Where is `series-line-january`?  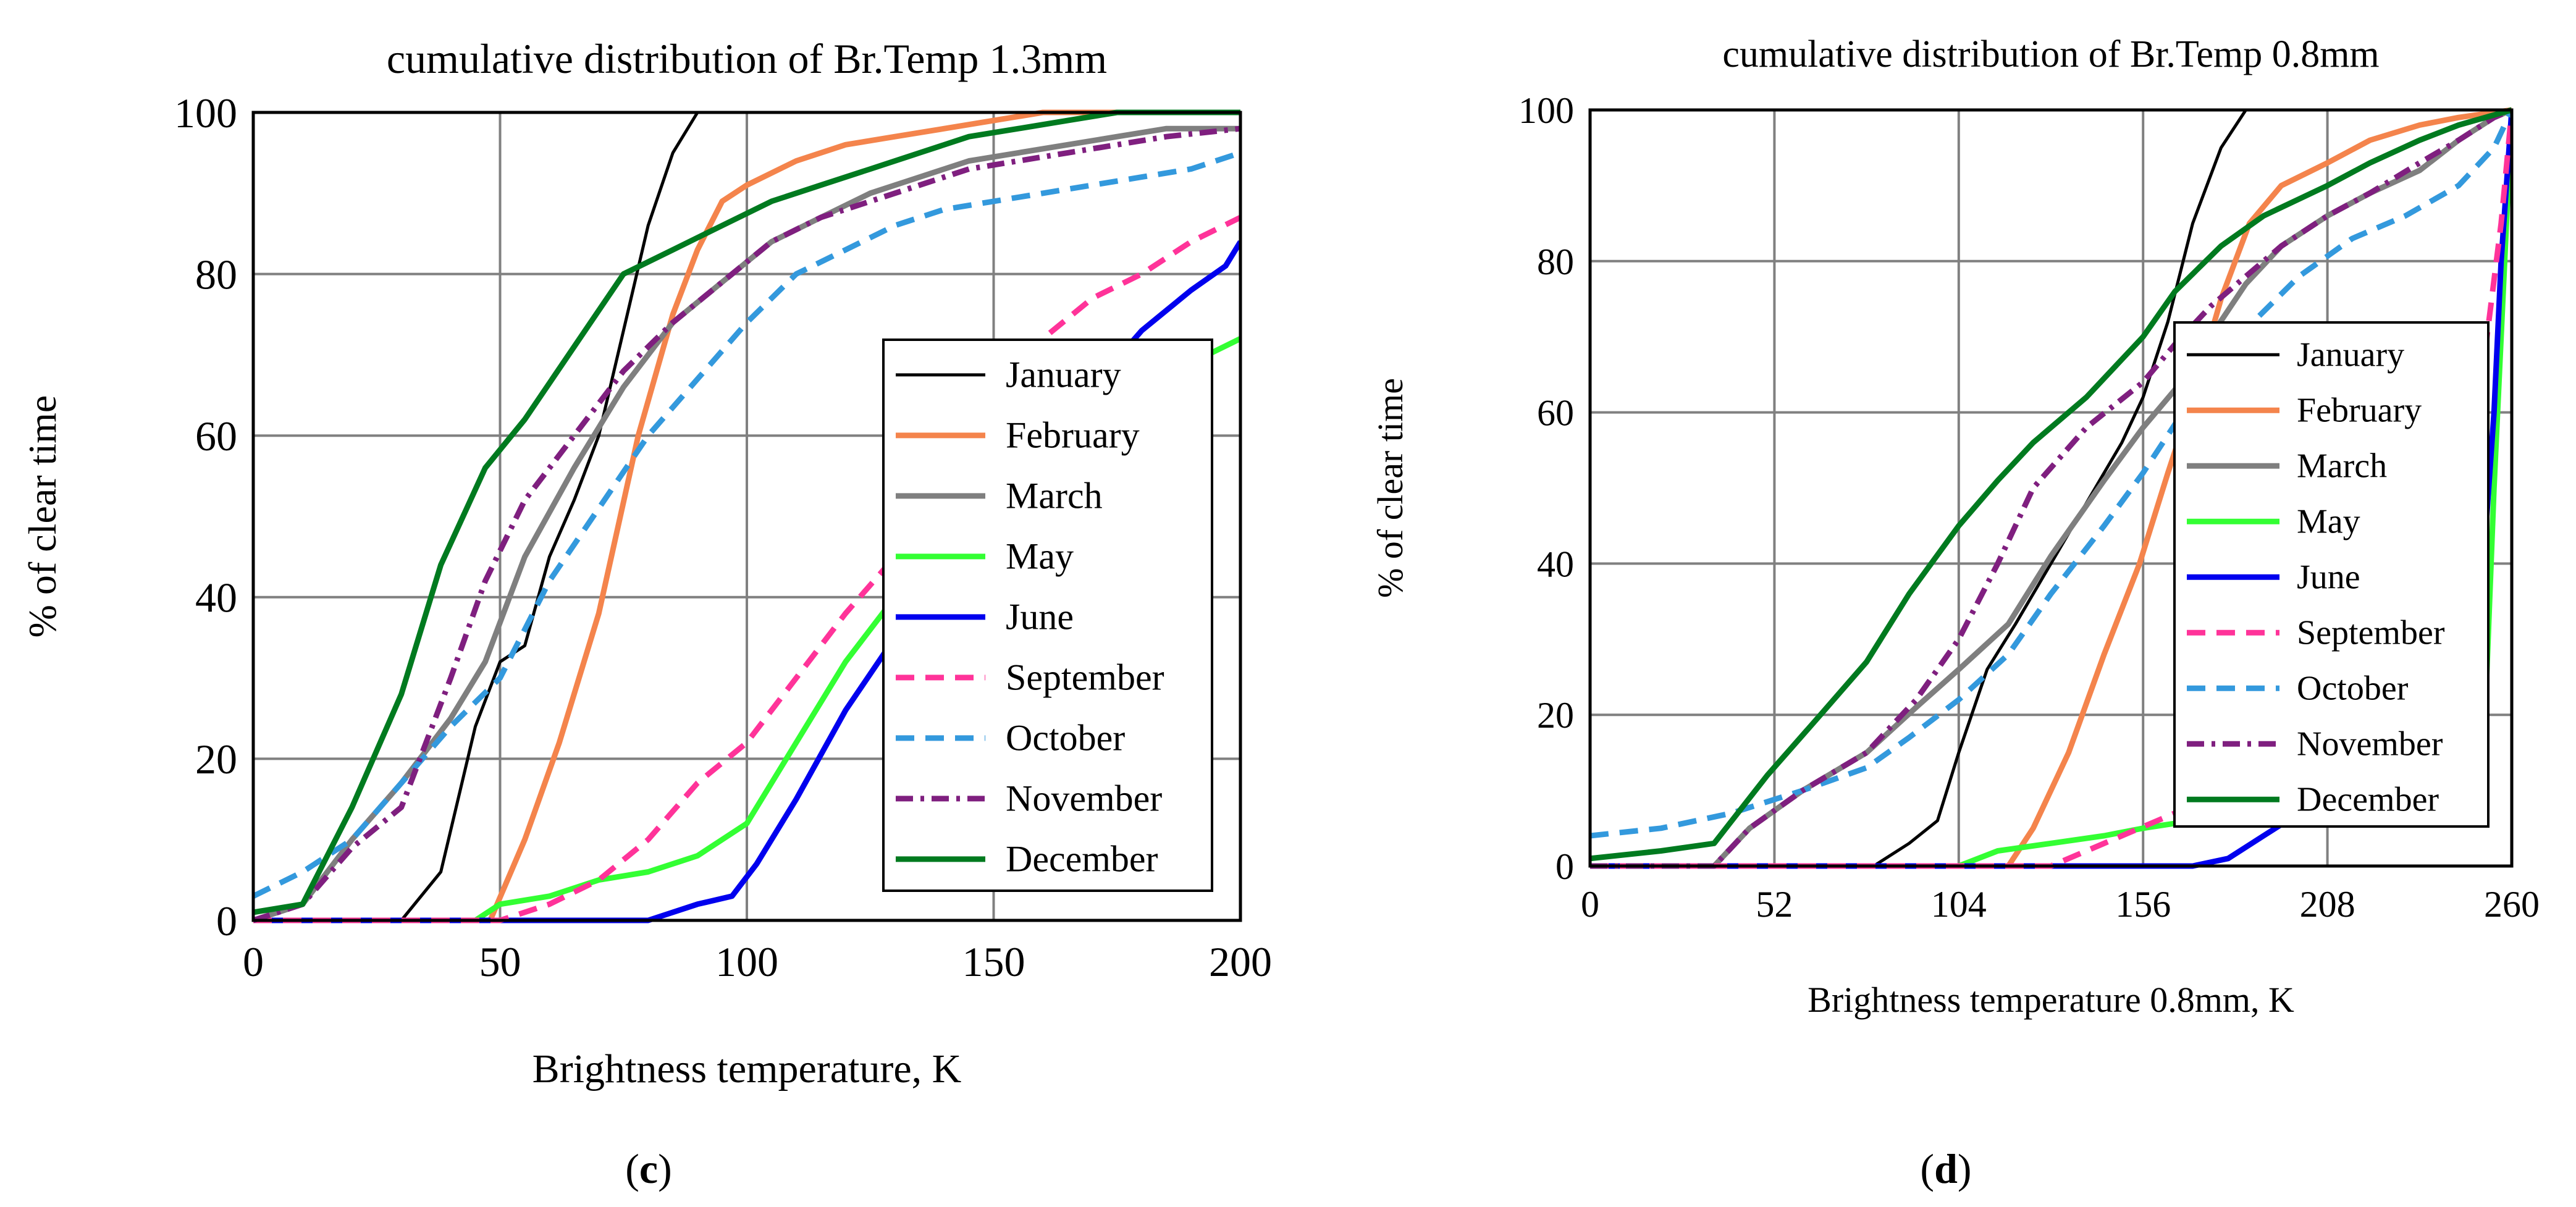 series-line-january is located at coordinates (476, 516).